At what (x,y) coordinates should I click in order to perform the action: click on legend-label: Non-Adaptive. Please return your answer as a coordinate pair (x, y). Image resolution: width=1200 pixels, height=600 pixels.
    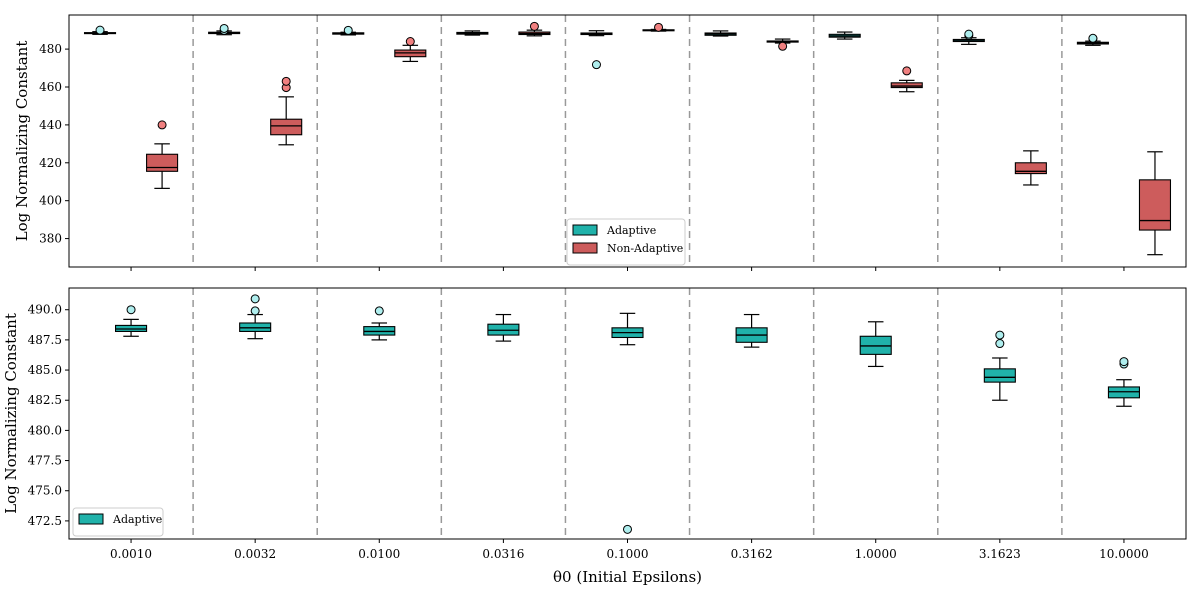
    Looking at the image, I should click on (645, 248).